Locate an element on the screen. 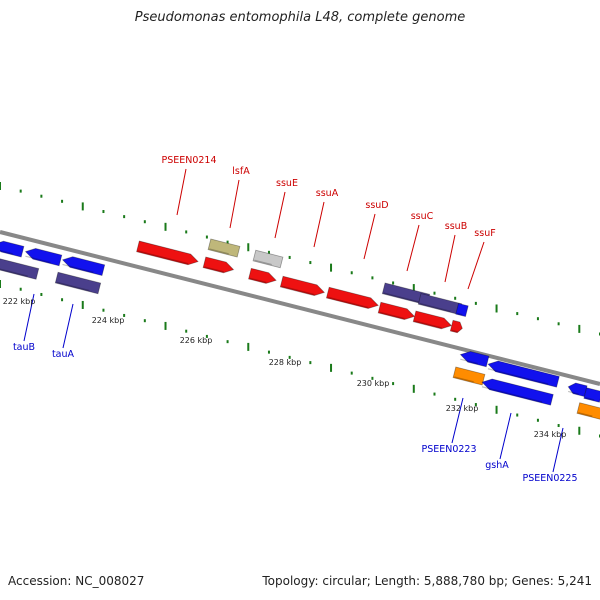  gene-ssue is located at coordinates (268, 259).